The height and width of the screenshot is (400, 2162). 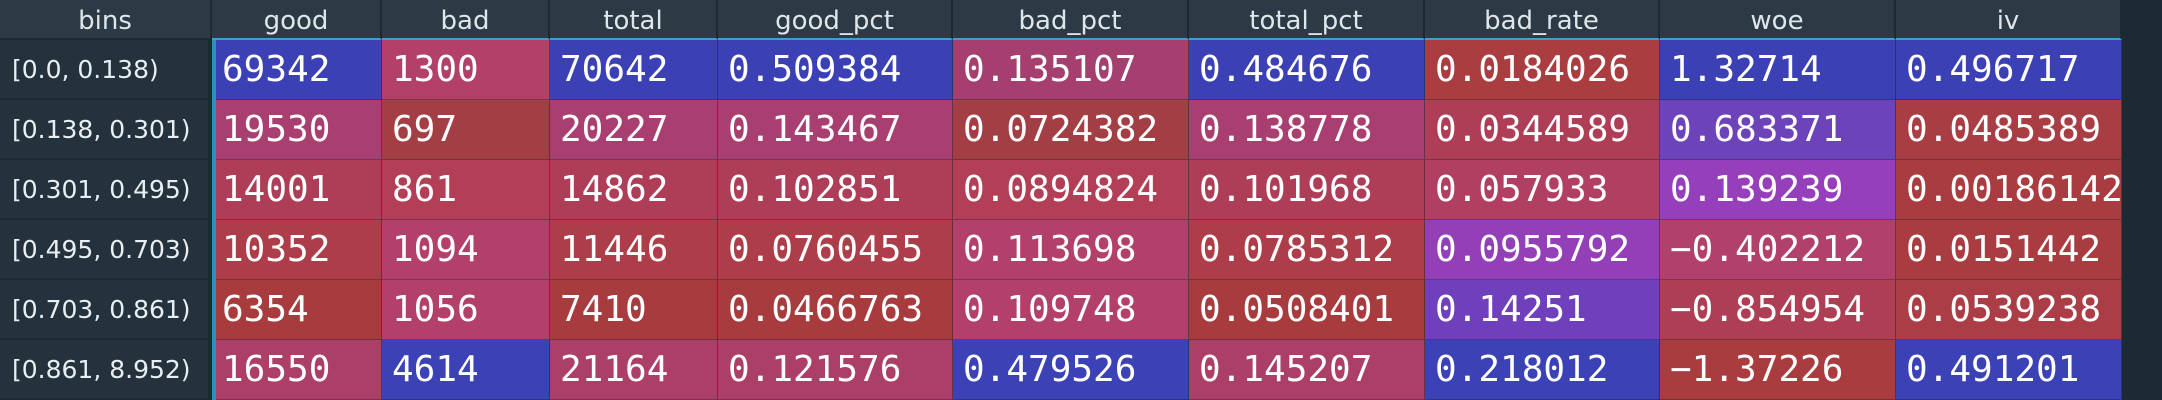 I want to click on table-cell-total: 20227, so click(x=634, y=130).